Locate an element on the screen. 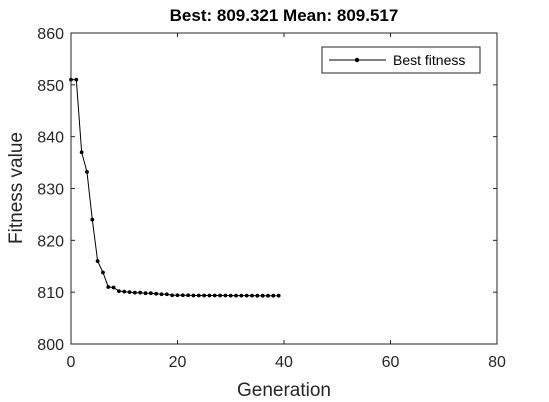  legend: Best fitness is located at coordinates (401, 60).